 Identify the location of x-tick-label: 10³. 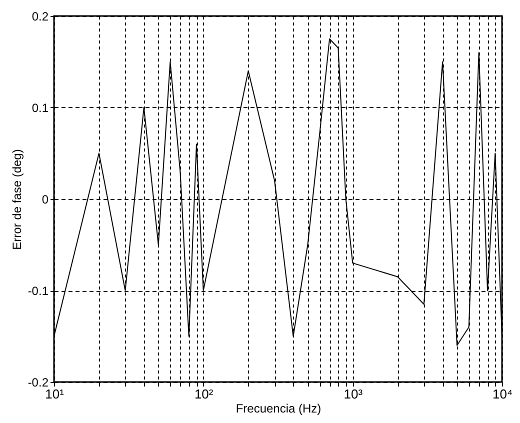
(354, 394).